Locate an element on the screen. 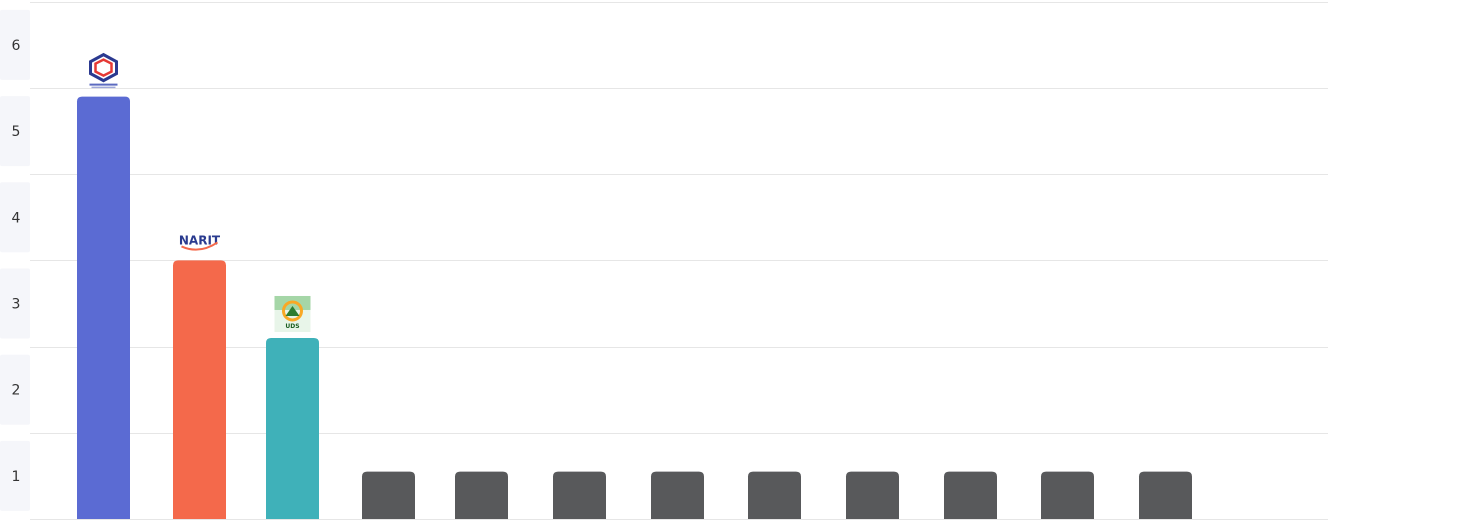  y-tick-label: 2 is located at coordinates (16, 391).